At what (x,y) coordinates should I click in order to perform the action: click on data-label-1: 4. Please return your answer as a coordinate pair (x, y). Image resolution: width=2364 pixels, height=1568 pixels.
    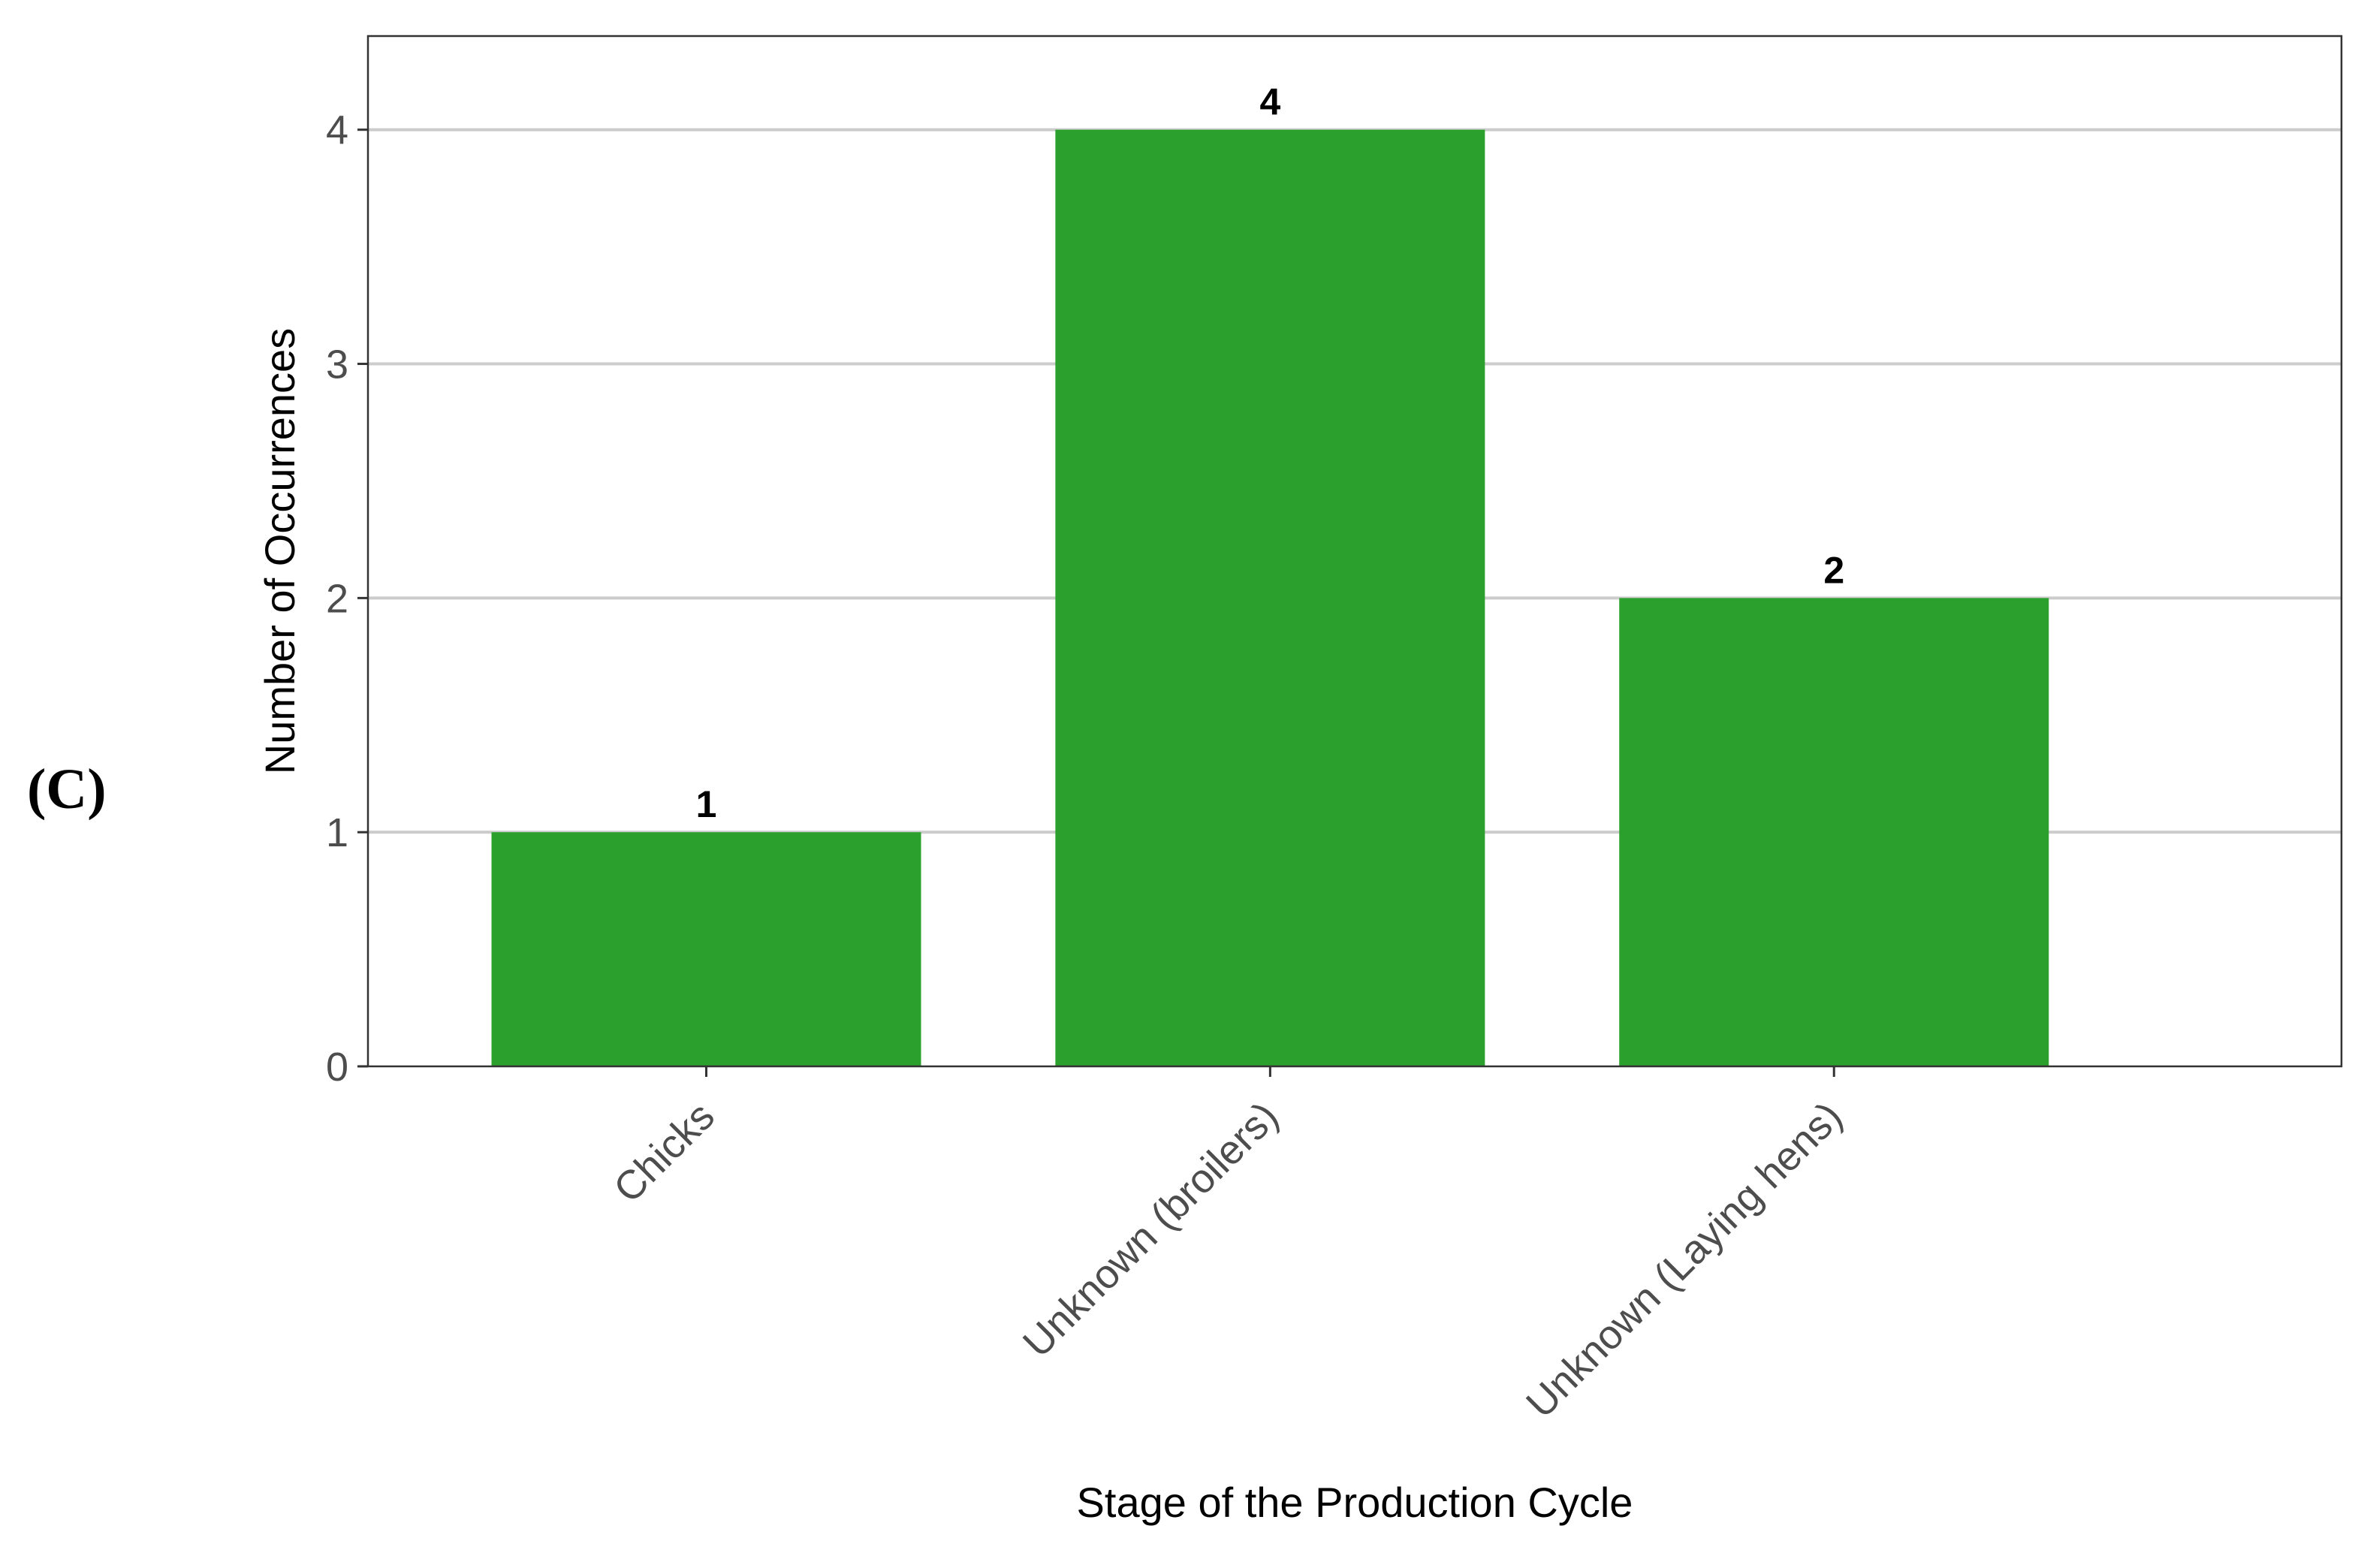
    Looking at the image, I should click on (1269, 102).